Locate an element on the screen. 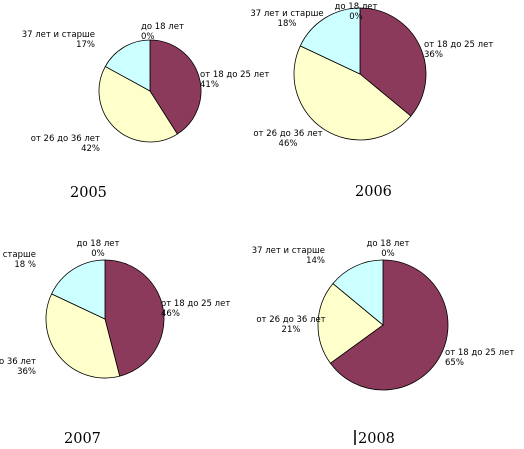 This screenshot has height=449, width=524. year-label-2006: 2006 is located at coordinates (373, 192).